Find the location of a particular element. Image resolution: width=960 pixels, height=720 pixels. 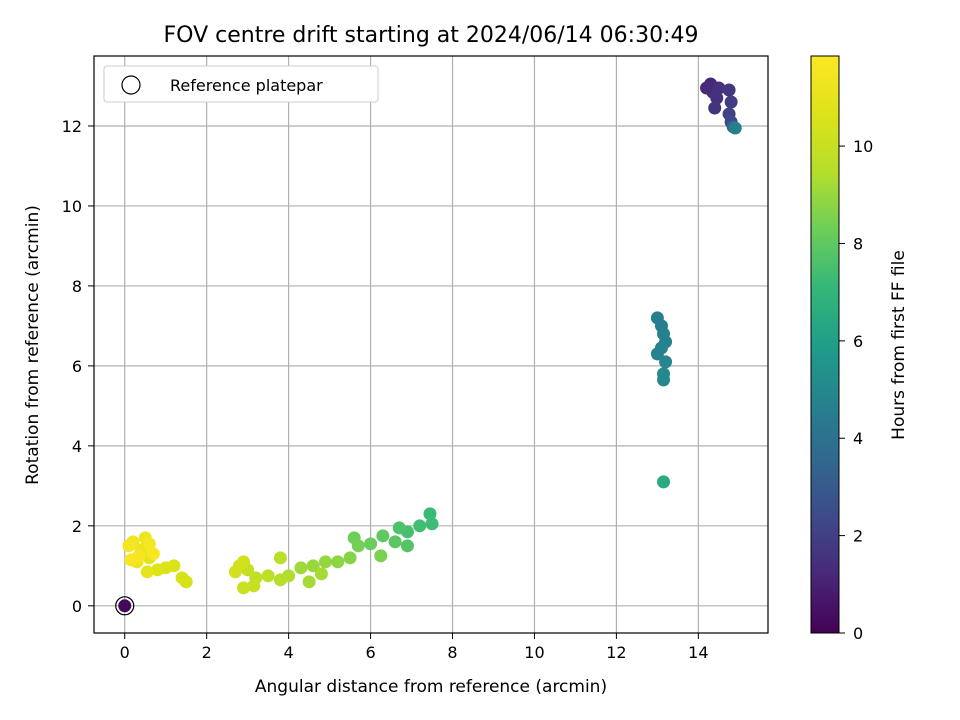

colorbar-tick-label: 10 is located at coordinates (863, 146).